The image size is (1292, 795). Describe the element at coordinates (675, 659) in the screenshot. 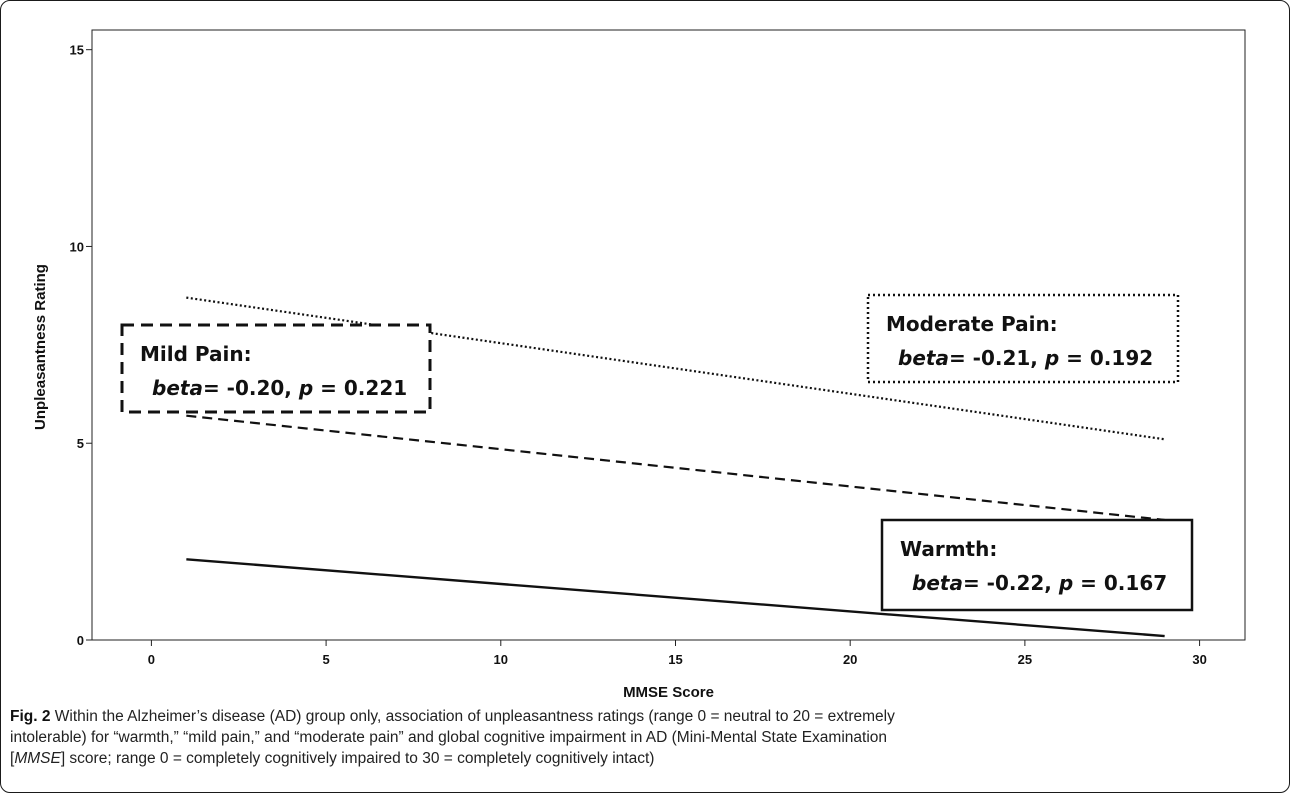

I see `x-tick-label: 15` at that location.